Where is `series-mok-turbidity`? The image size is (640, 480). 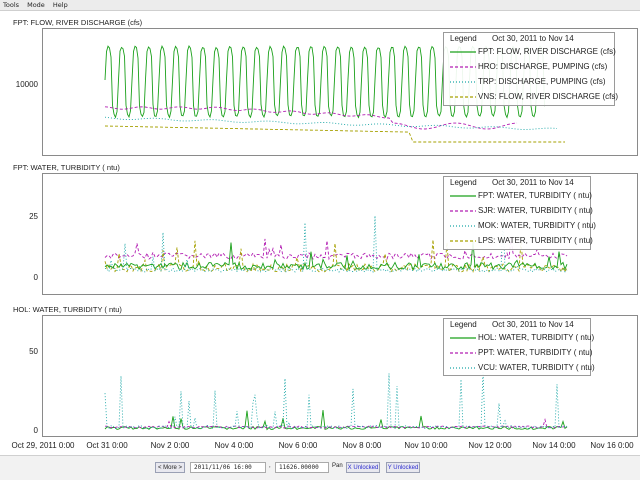
series-mok-turbidity is located at coordinates (336, 243).